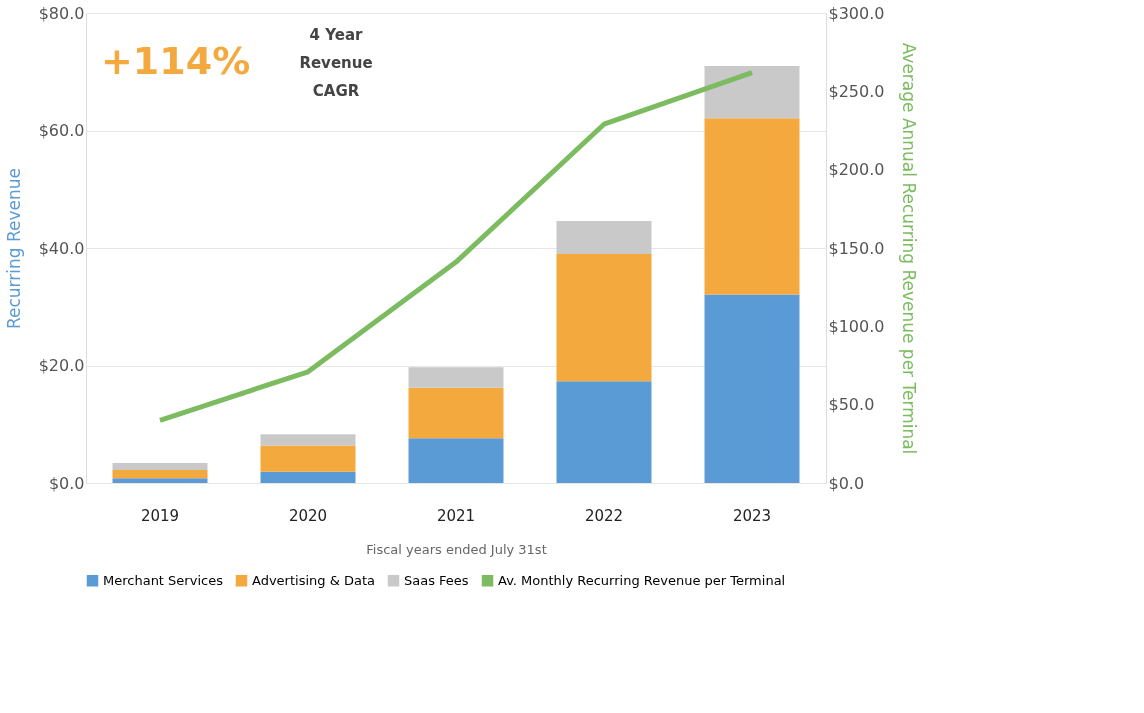  I want to click on legend-label: Saas Fees, so click(436, 580).